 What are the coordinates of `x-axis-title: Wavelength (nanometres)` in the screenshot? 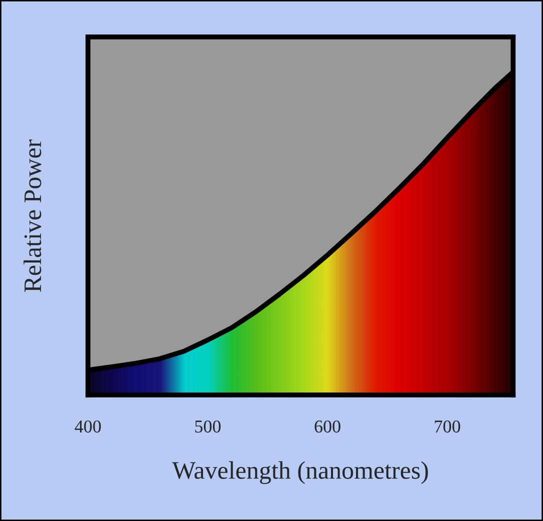 It's located at (300, 472).